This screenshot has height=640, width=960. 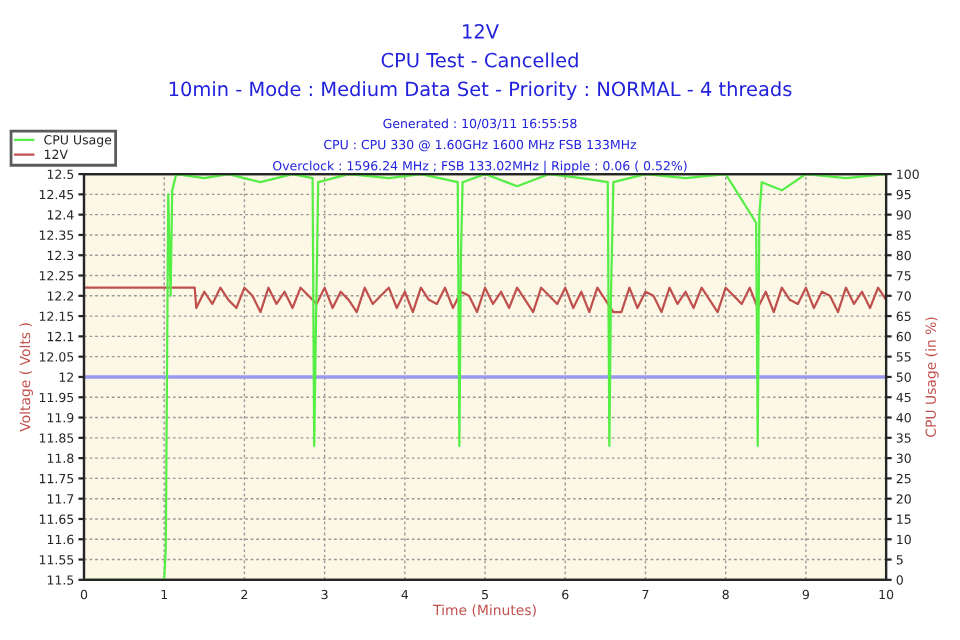 What do you see at coordinates (485, 300) in the screenshot?
I see `line-series` at bounding box center [485, 300].